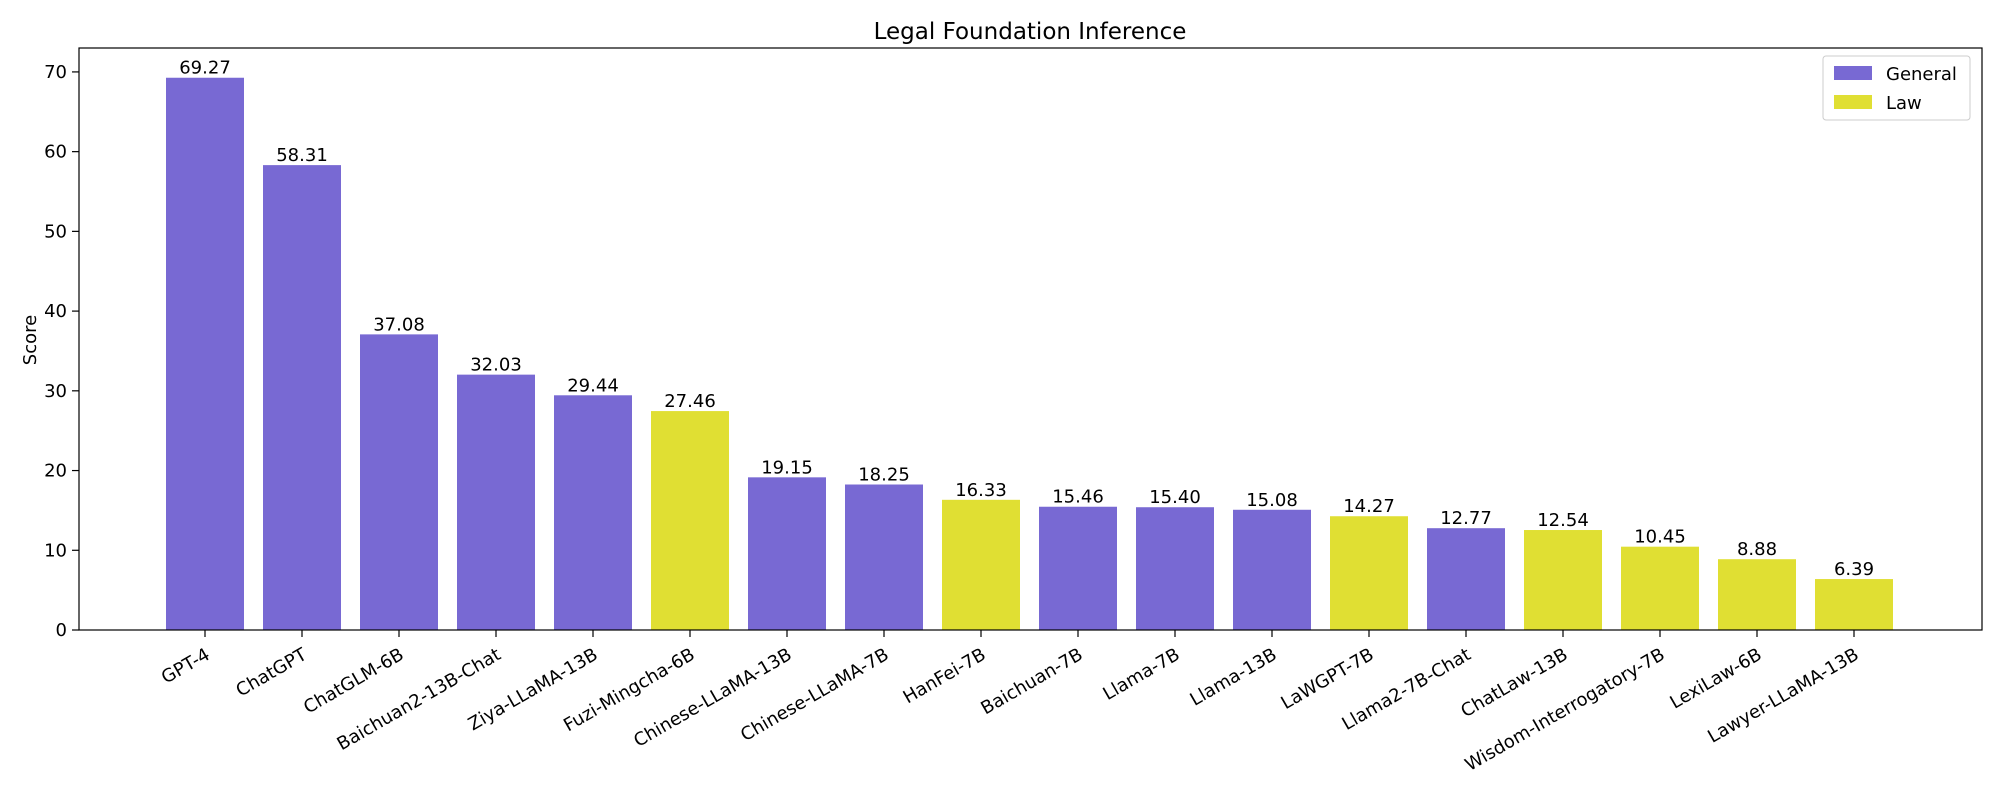 This screenshot has height=800, width=2000. I want to click on bar-value-label: 15.40, so click(1175, 497).